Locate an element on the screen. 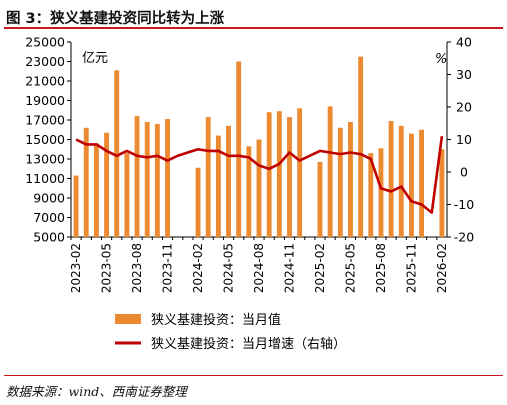 Image resolution: width=507 pixels, height=405 pixels. x-tick-label: 2025-05 is located at coordinates (350, 268).